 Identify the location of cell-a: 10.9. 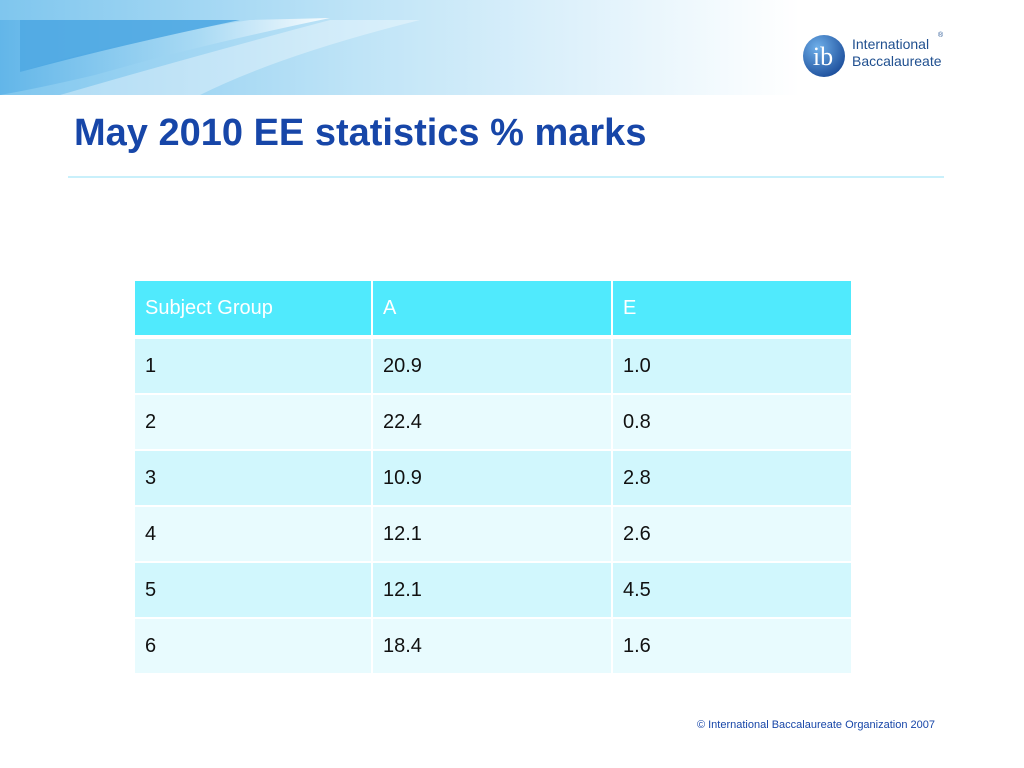
(492, 478).